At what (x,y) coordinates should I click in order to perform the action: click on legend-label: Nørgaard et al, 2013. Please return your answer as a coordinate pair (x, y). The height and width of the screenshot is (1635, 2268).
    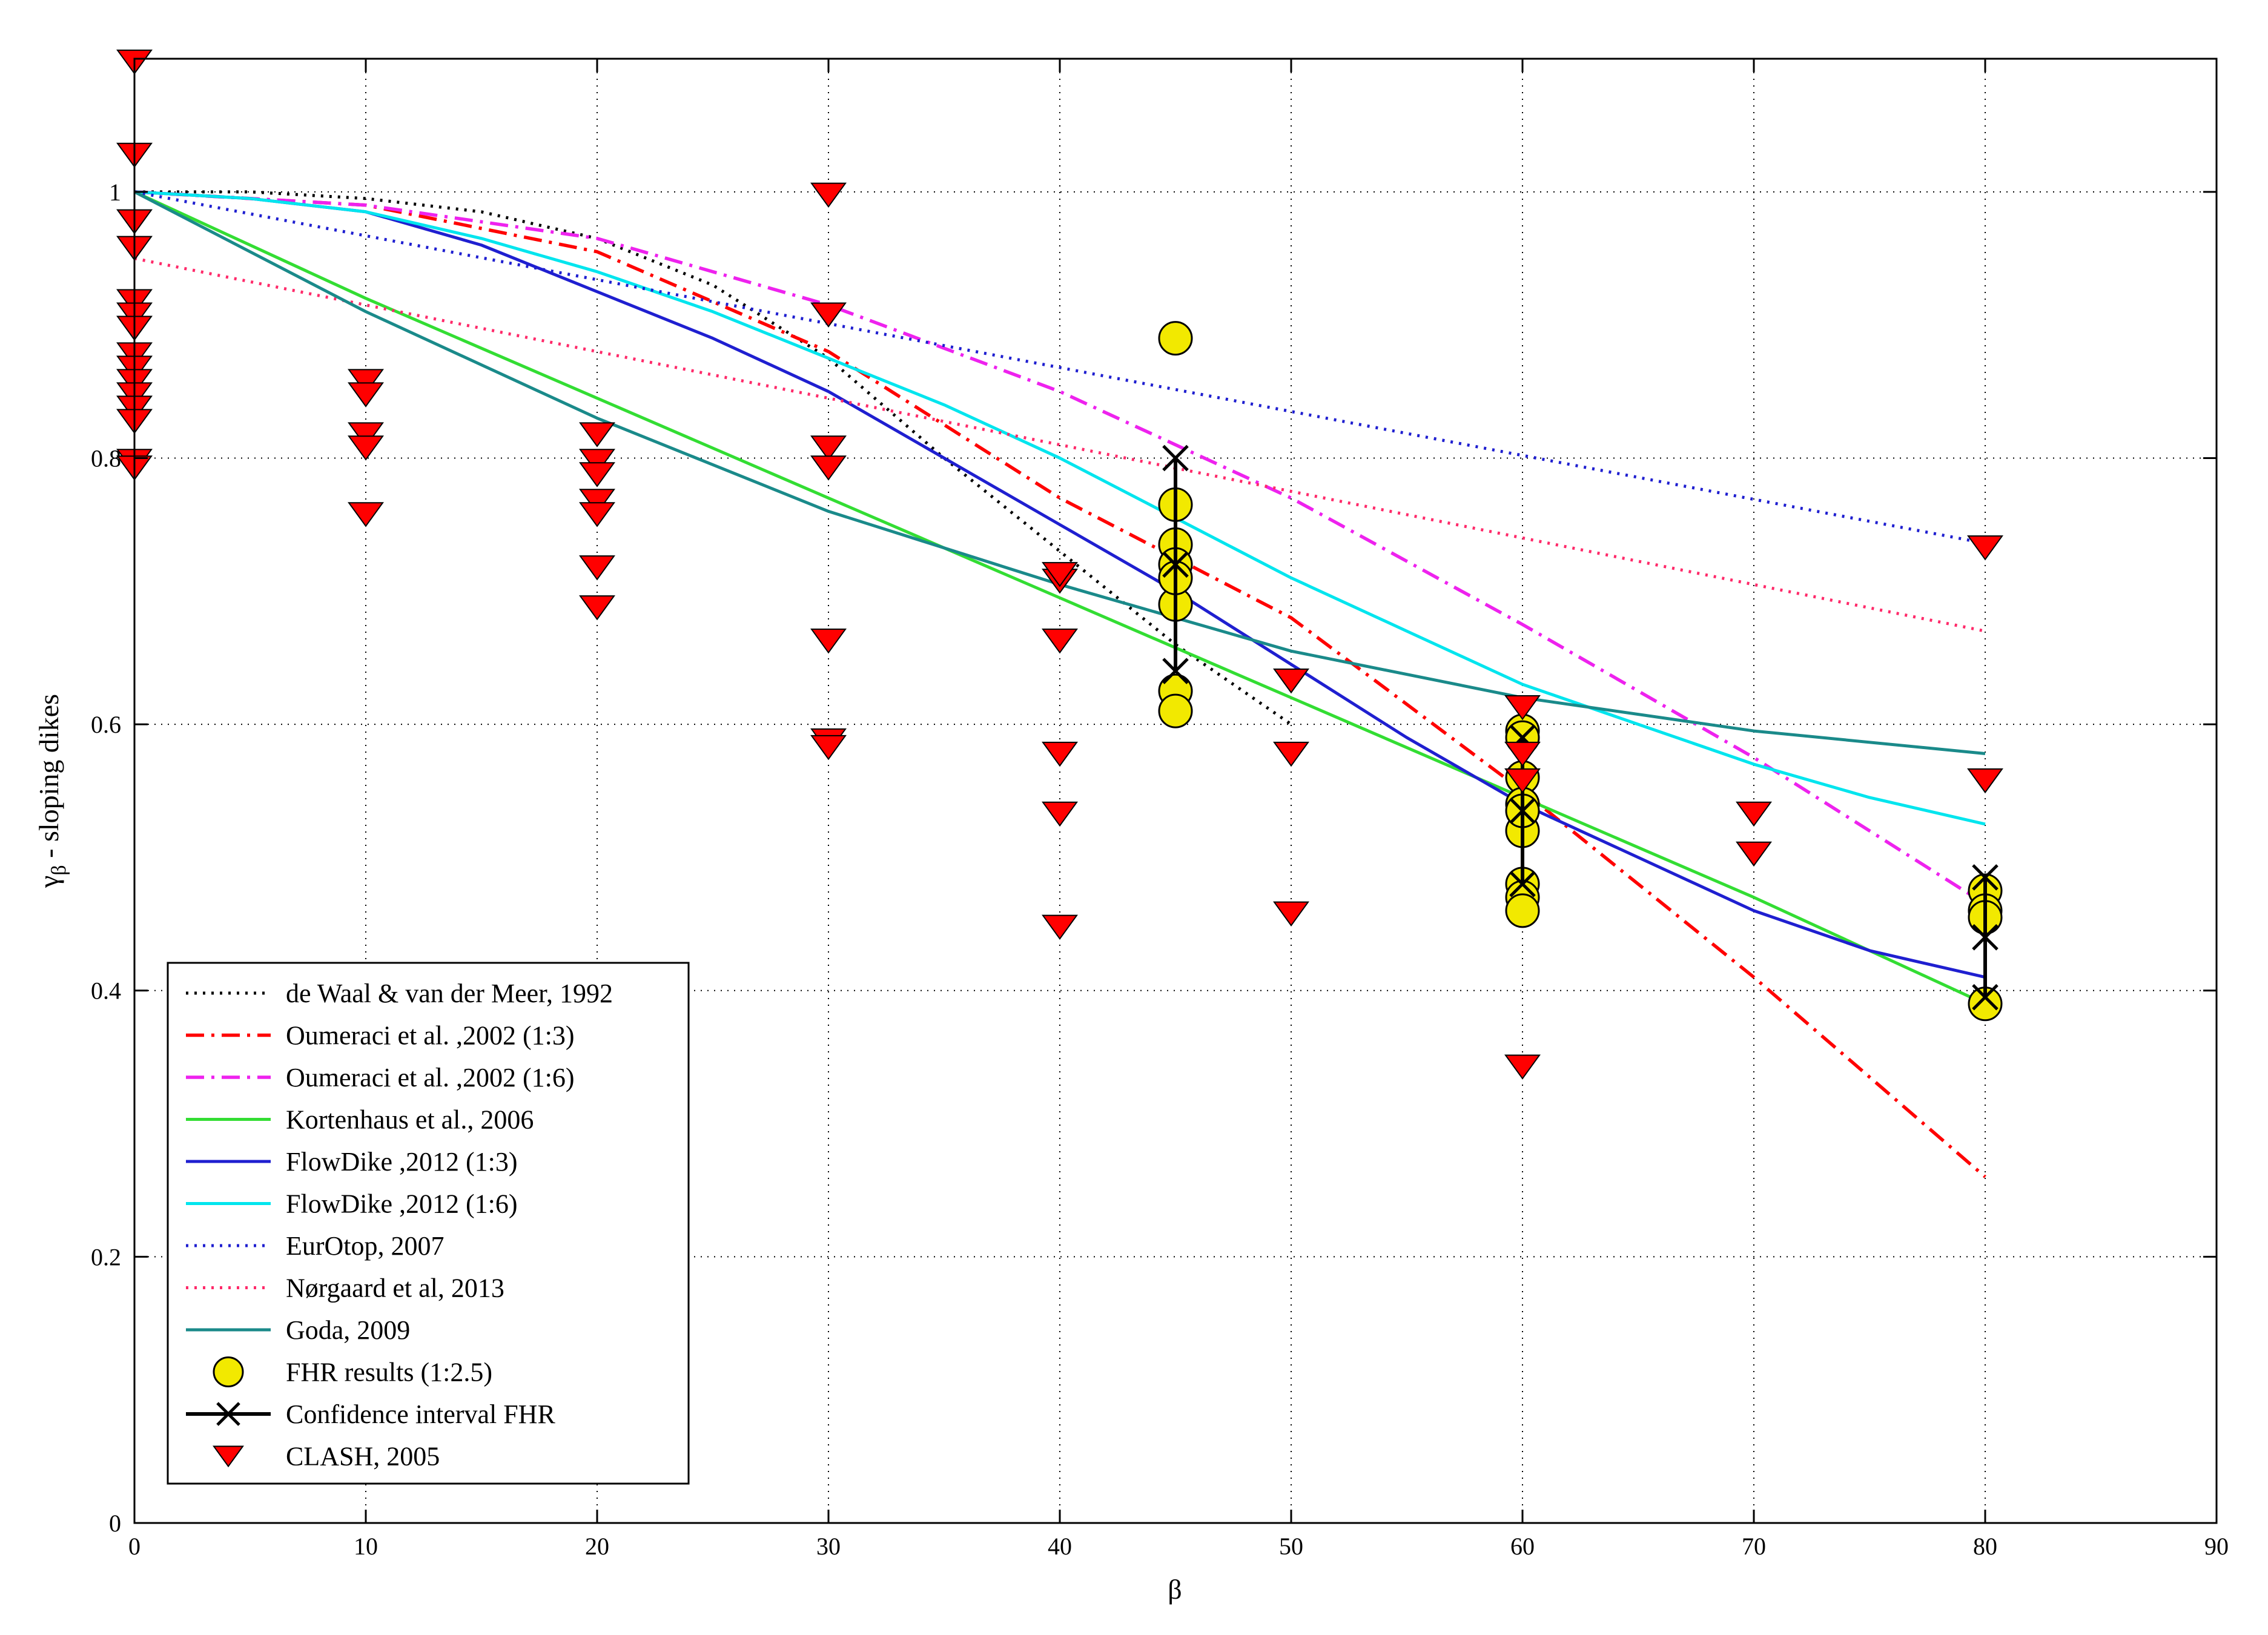
    Looking at the image, I should click on (395, 1288).